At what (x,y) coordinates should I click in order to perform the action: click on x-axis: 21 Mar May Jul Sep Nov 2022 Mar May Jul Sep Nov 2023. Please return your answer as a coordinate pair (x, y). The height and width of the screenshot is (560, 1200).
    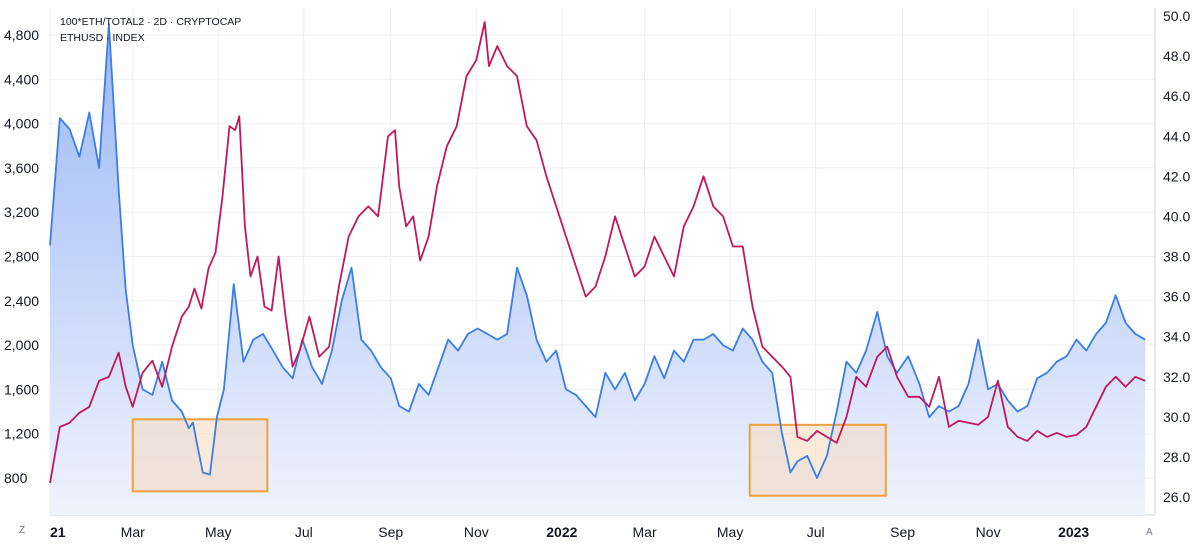
    Looking at the image, I should click on (569, 532).